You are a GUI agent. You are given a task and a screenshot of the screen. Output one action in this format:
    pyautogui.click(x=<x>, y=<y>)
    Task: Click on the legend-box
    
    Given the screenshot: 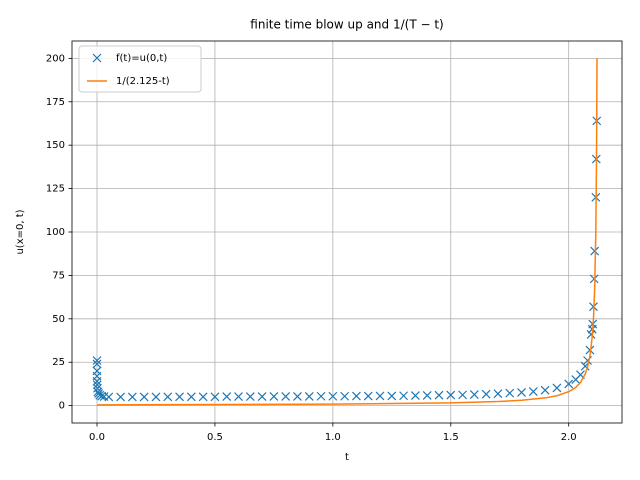 What is the action you would take?
    pyautogui.click(x=140, y=69)
    